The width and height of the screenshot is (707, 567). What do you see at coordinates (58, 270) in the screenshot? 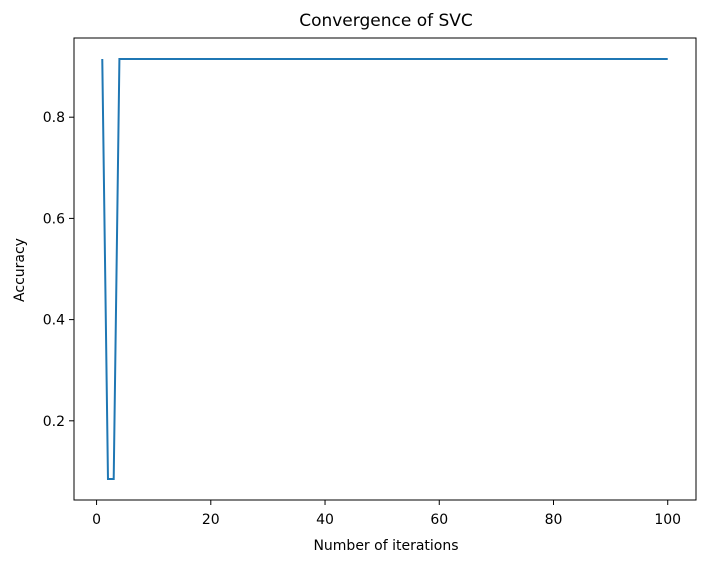
I see `y-axis-ticks: 0.2 0.4 0.6 0.8` at bounding box center [58, 270].